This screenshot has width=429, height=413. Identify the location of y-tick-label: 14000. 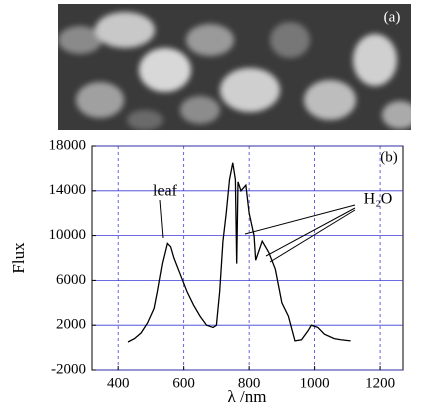
(68, 190).